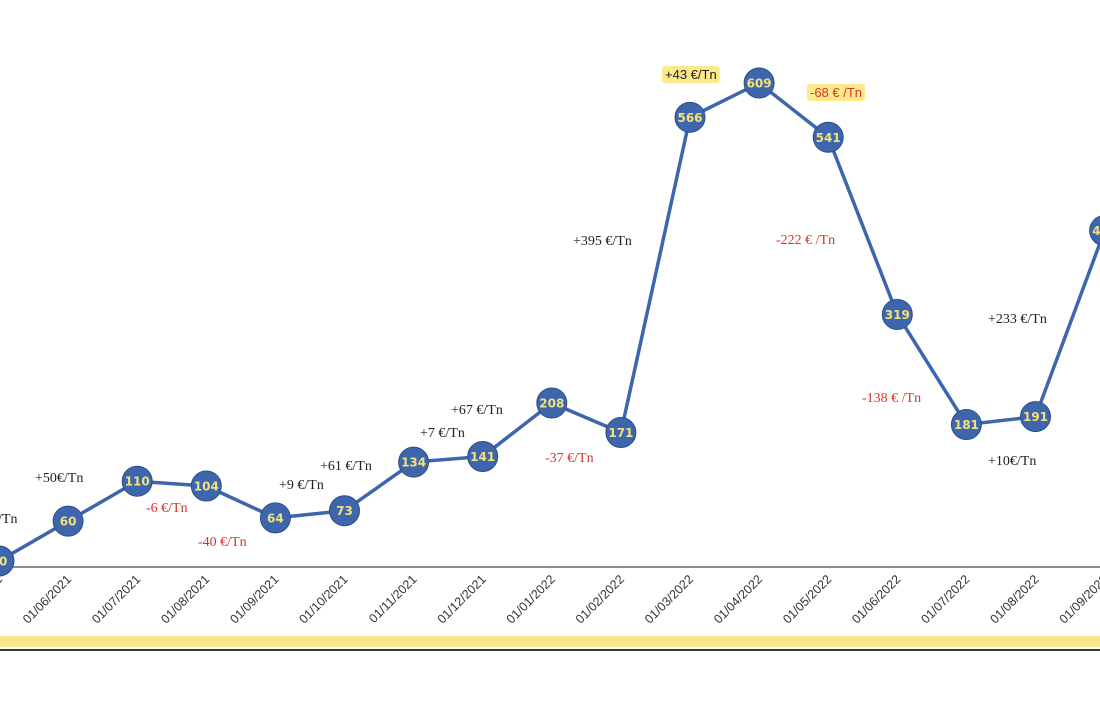 This screenshot has width=1100, height=710. What do you see at coordinates (1017, 319) in the screenshot?
I see `change-annotation: +233 €/Tn` at bounding box center [1017, 319].